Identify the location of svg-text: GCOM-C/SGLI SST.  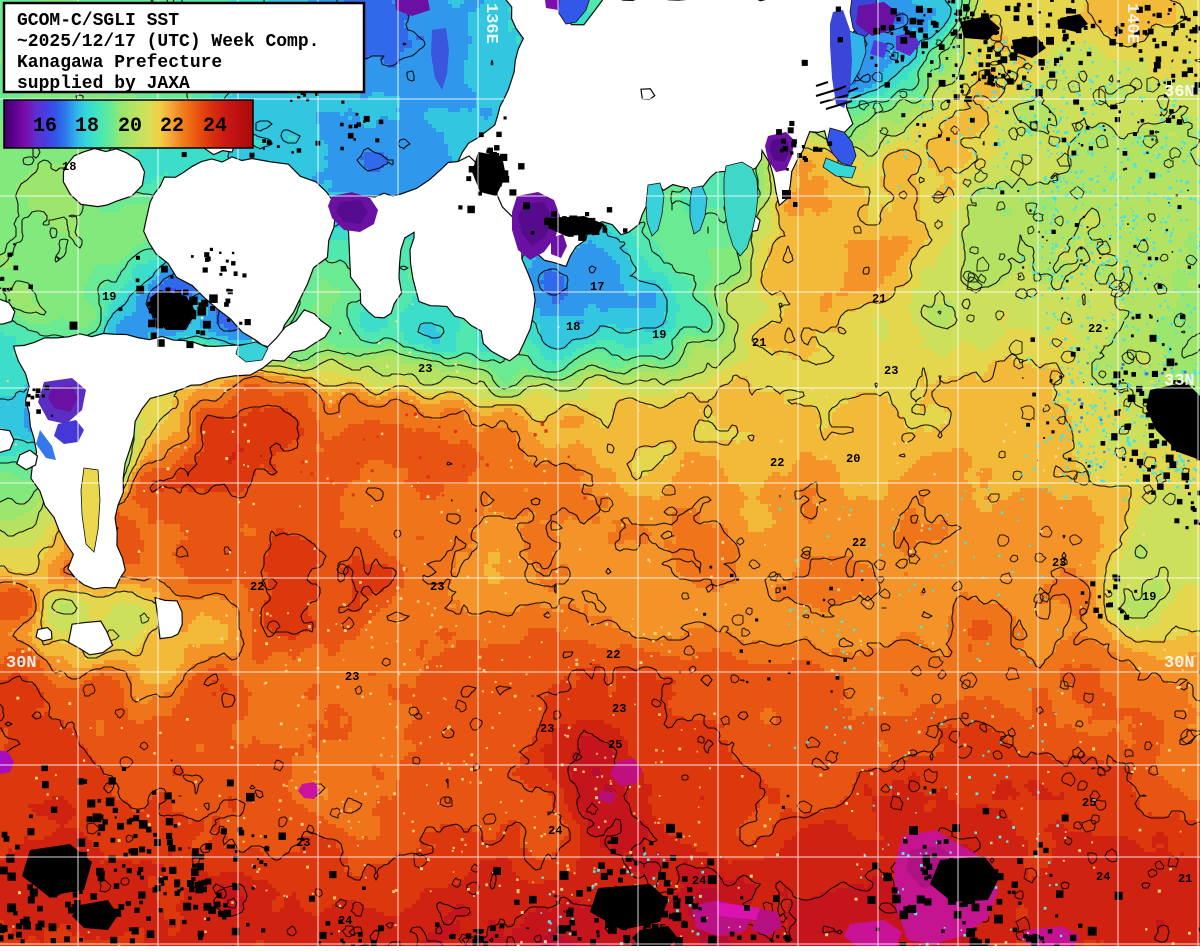
(98, 21).